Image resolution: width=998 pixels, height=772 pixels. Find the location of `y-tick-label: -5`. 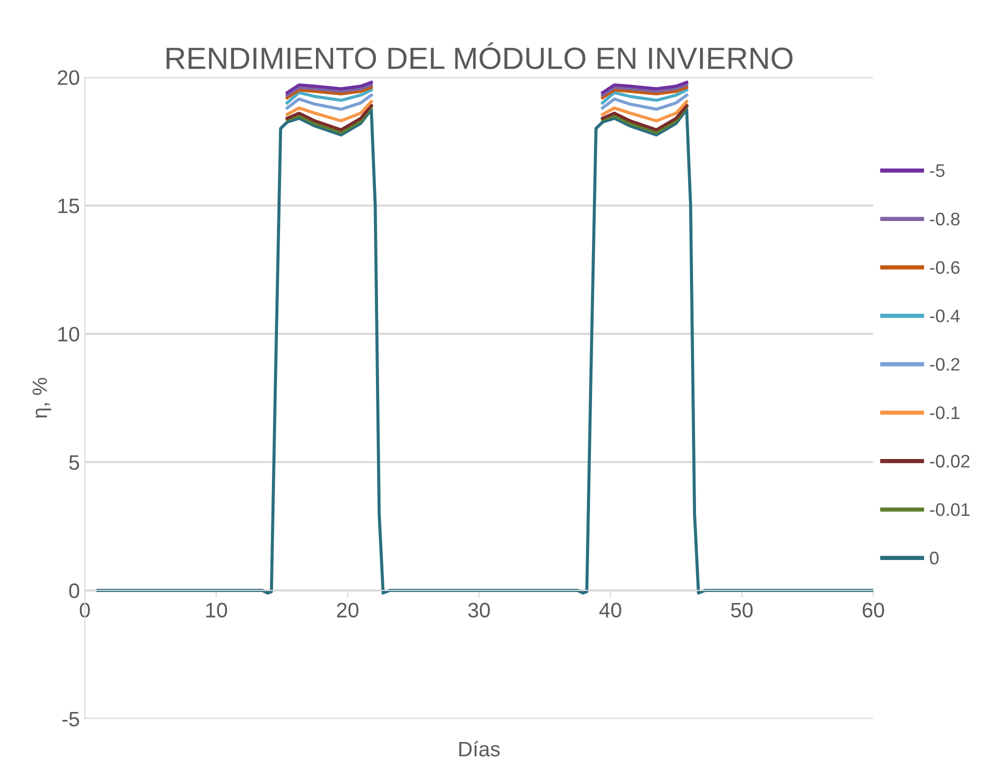

y-tick-label: -5 is located at coordinates (71, 719).